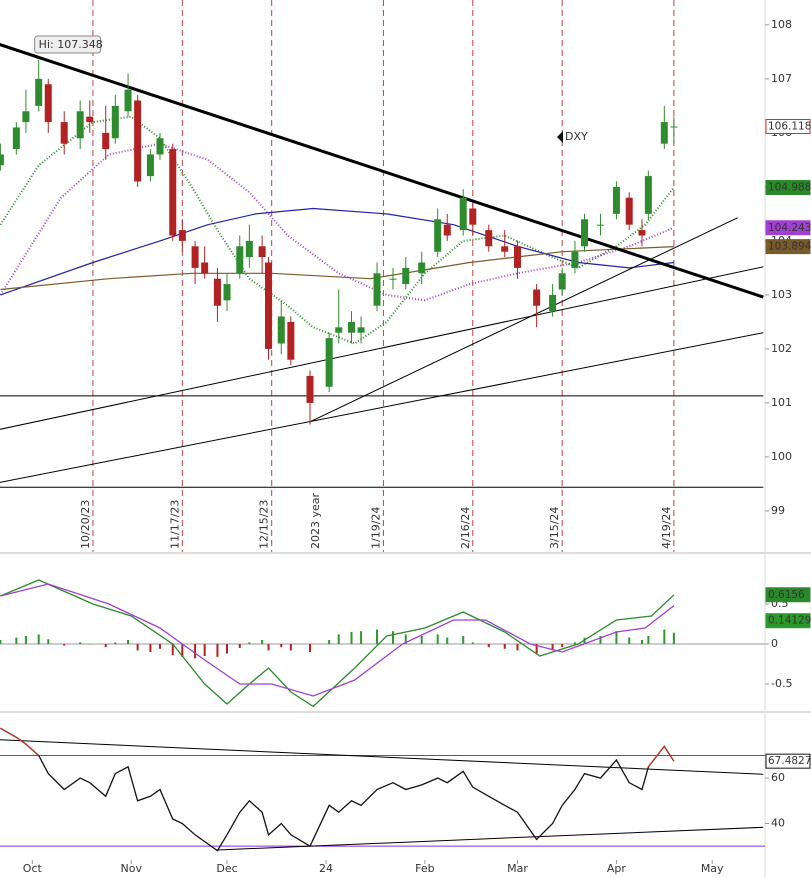 The height and width of the screenshot is (878, 811). I want to click on annotation-box, so click(68, 44).